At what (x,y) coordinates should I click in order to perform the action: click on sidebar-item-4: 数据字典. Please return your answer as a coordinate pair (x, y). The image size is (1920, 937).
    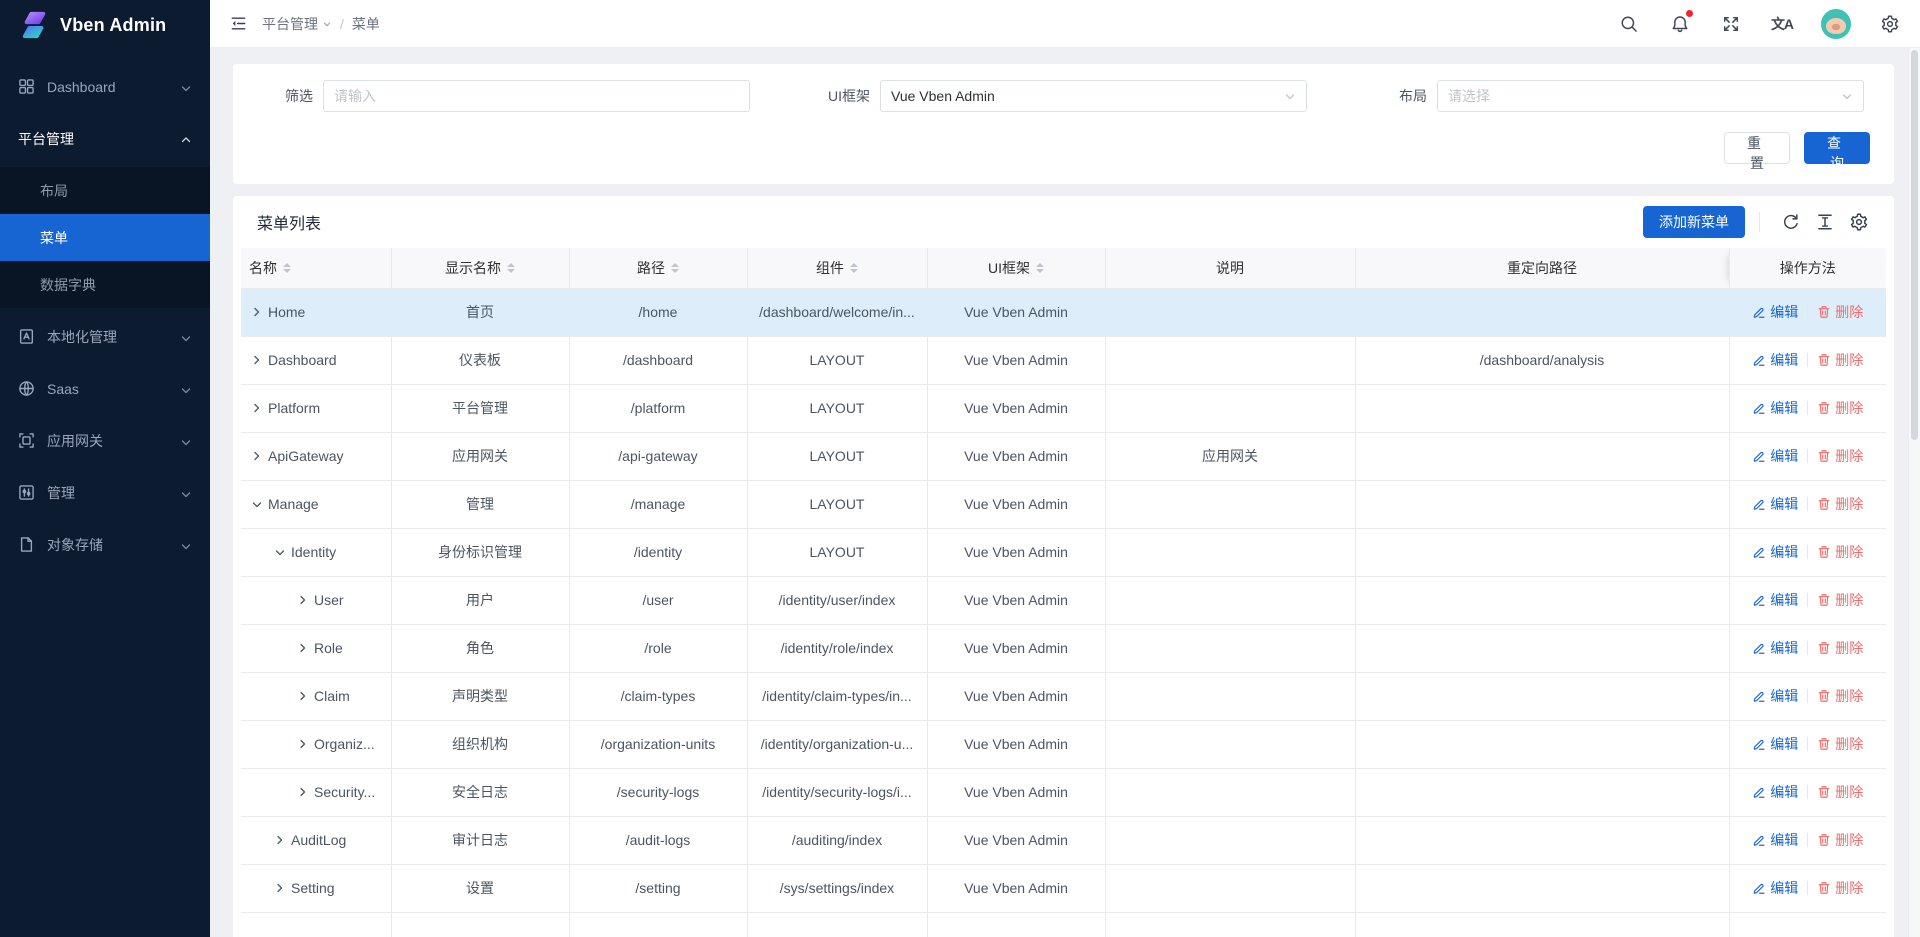
    Looking at the image, I should click on (105, 284).